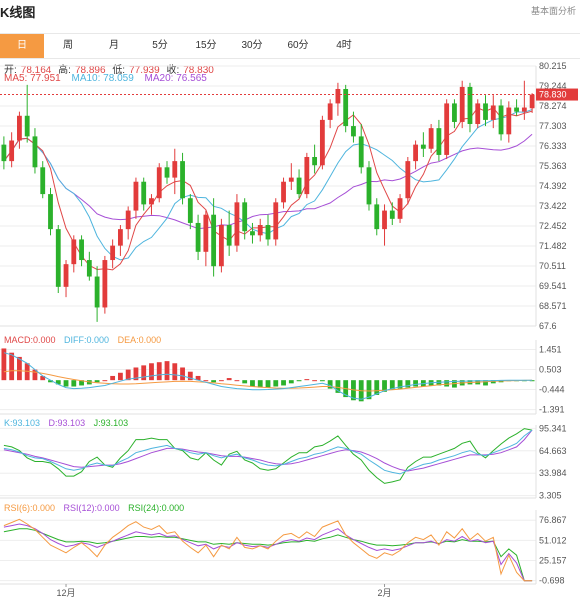 The image size is (580, 600). Describe the element at coordinates (119, 70) in the screenshot. I see `low-label: 低:` at that location.